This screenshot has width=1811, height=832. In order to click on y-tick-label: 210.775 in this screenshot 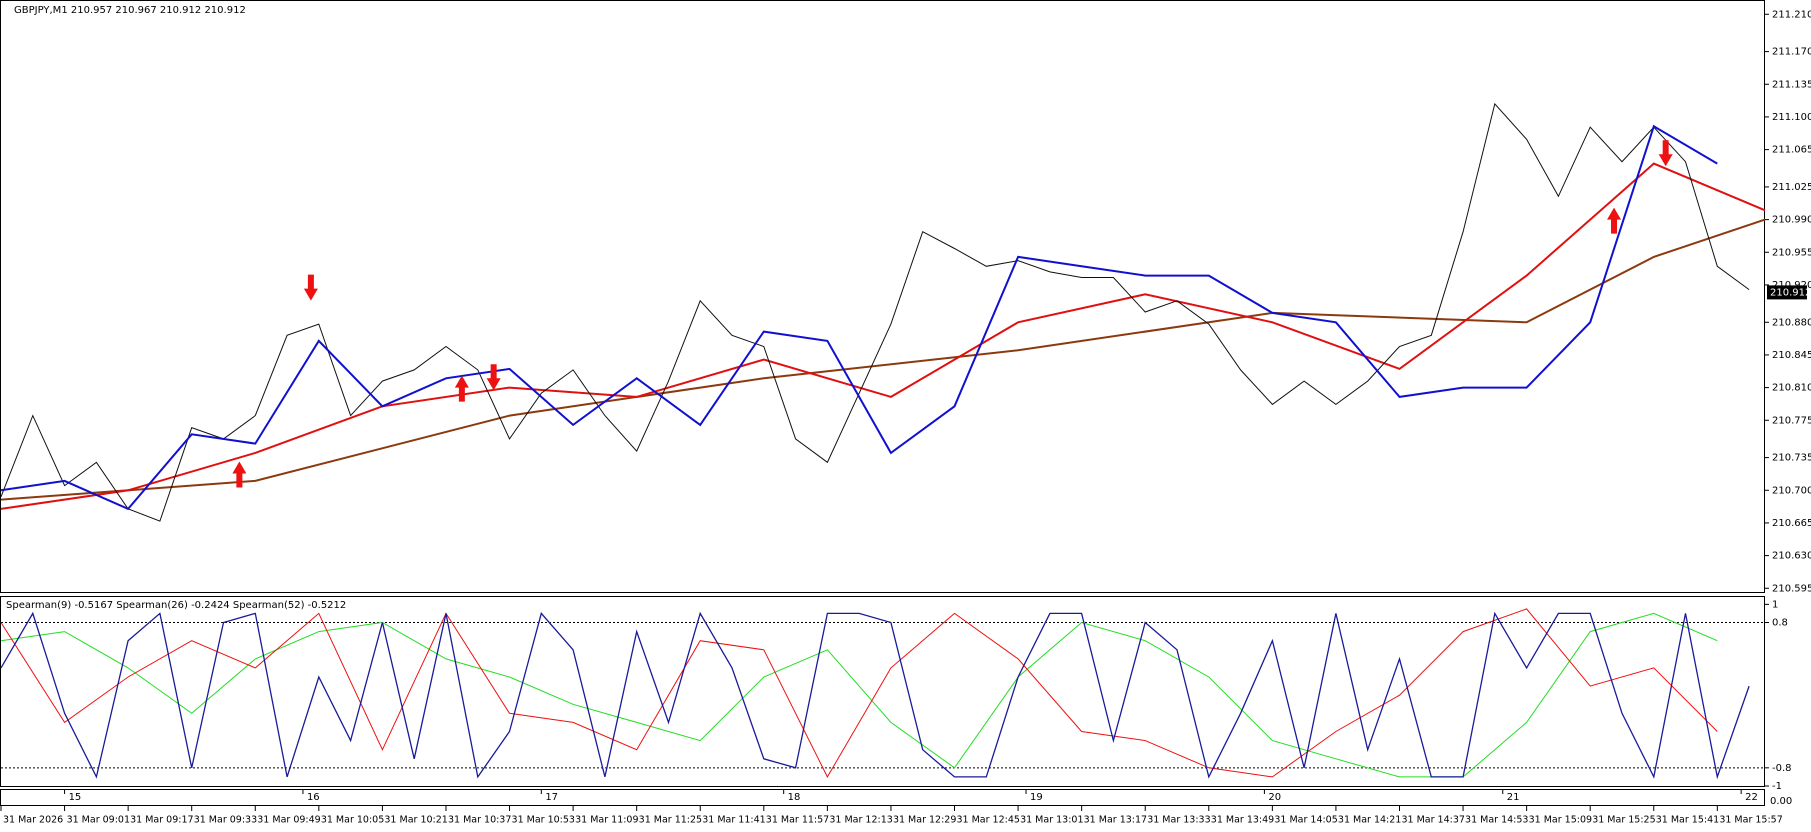, I will do `click(1791, 420)`.